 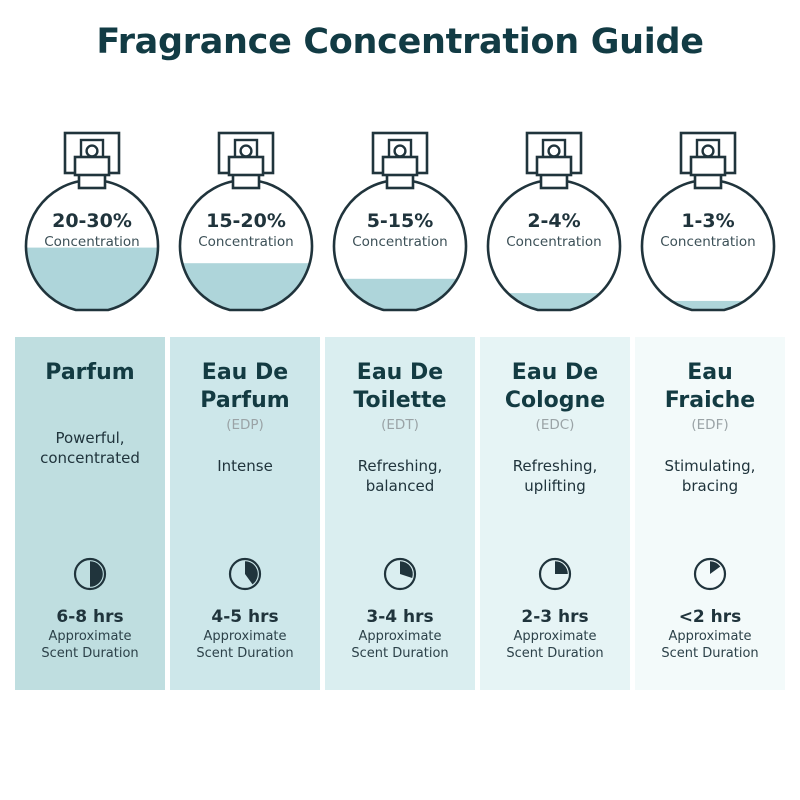 What do you see at coordinates (400, 476) in the screenshot?
I see `fragrance-description: Refreshing, balanced` at bounding box center [400, 476].